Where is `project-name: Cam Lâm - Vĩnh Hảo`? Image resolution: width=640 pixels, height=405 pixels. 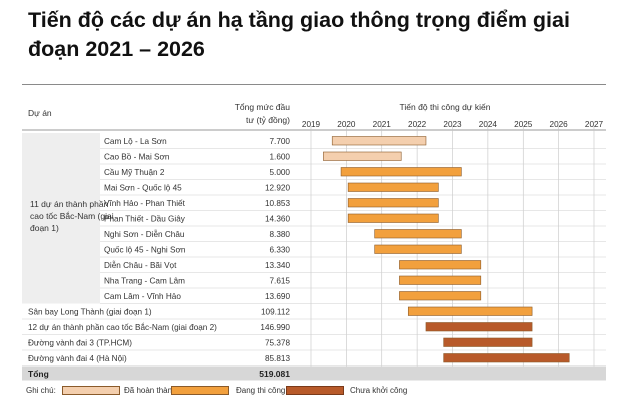
project-name: Cam Lâm - Vĩnh Hảo is located at coordinates (142, 296).